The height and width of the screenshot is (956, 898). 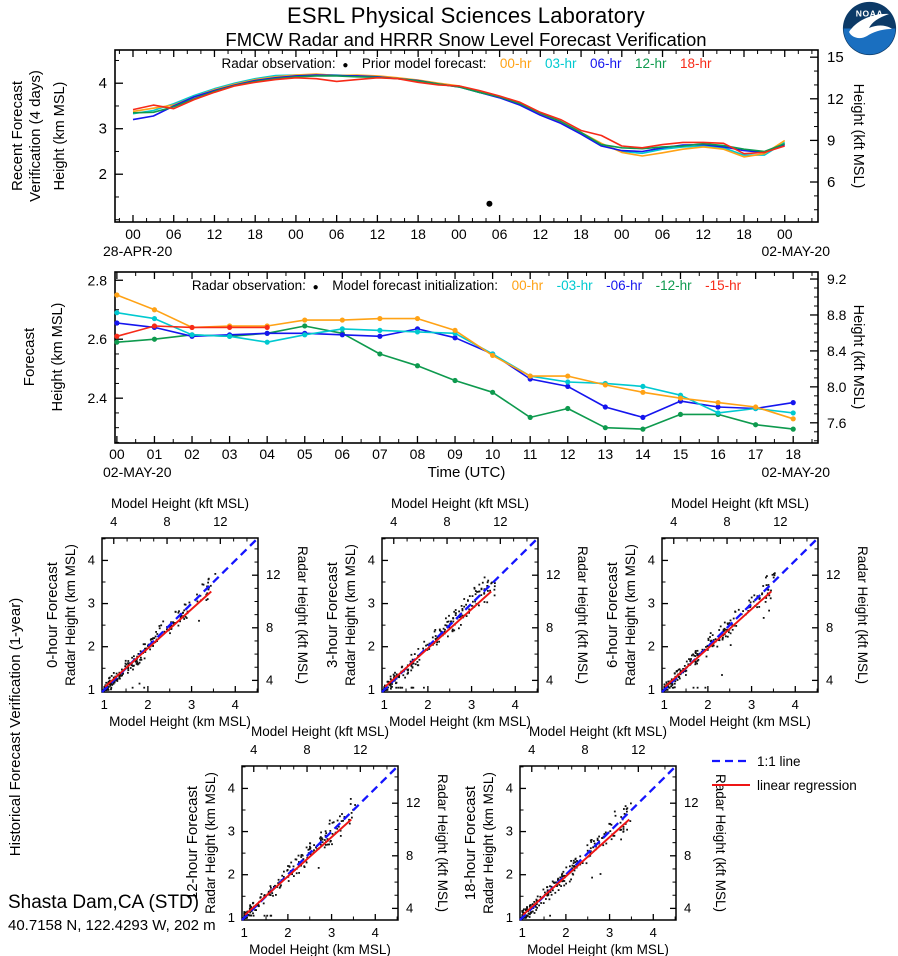 I want to click on historical-legend: 1:1 line linear regression, so click(x=784, y=773).